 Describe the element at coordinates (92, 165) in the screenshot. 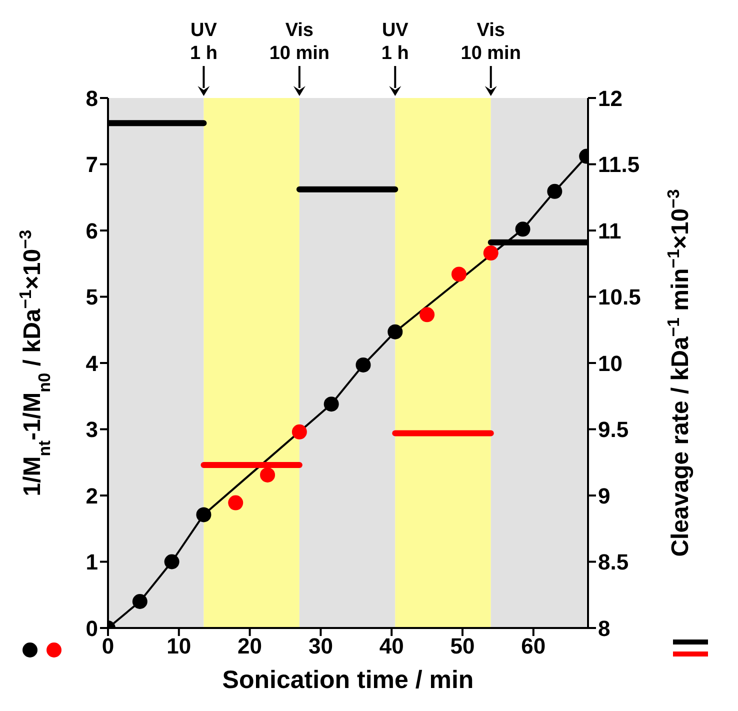

I see `y-tick-label: 7` at that location.